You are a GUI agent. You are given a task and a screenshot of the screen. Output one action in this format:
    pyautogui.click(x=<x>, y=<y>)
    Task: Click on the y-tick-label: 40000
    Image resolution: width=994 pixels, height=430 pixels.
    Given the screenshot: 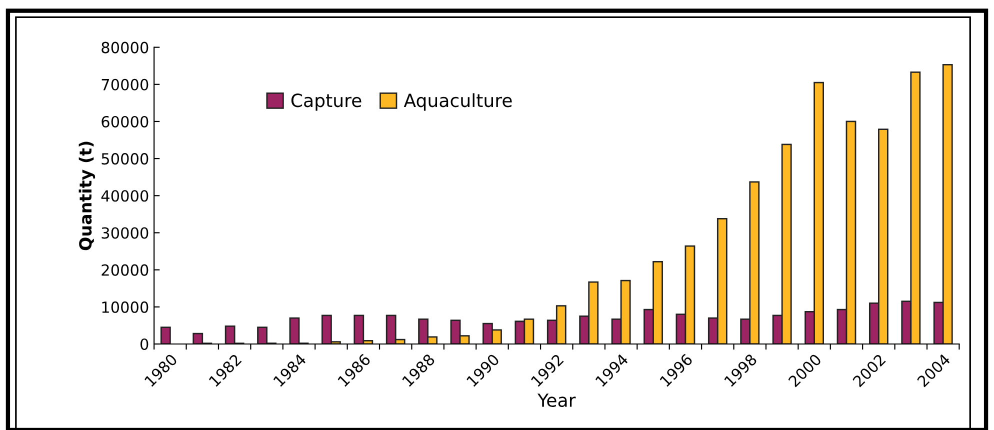 What is the action you would take?
    pyautogui.click(x=124, y=196)
    